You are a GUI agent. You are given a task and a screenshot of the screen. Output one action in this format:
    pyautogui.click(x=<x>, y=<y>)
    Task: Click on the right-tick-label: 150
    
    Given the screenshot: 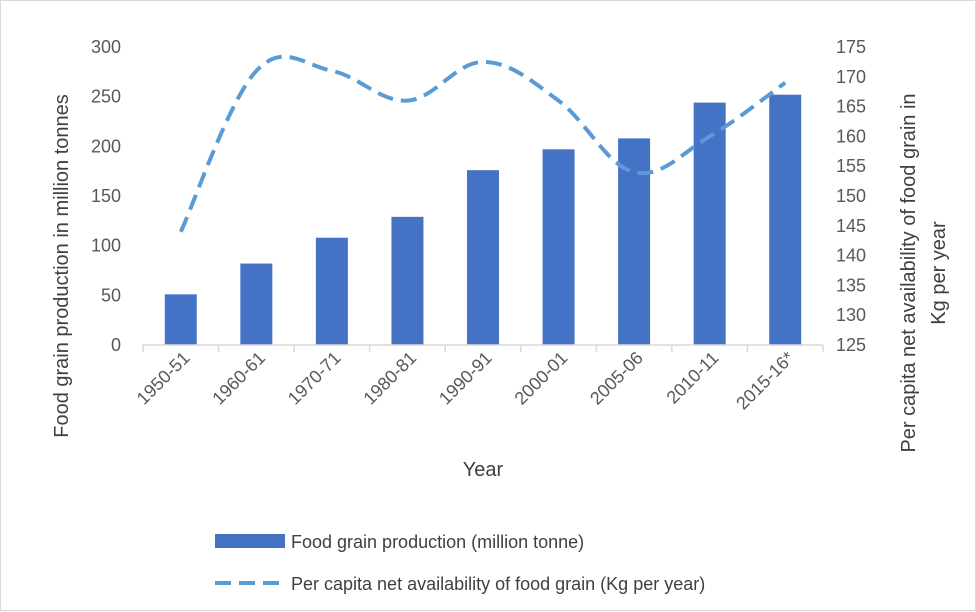 What is the action you would take?
    pyautogui.click(x=851, y=196)
    